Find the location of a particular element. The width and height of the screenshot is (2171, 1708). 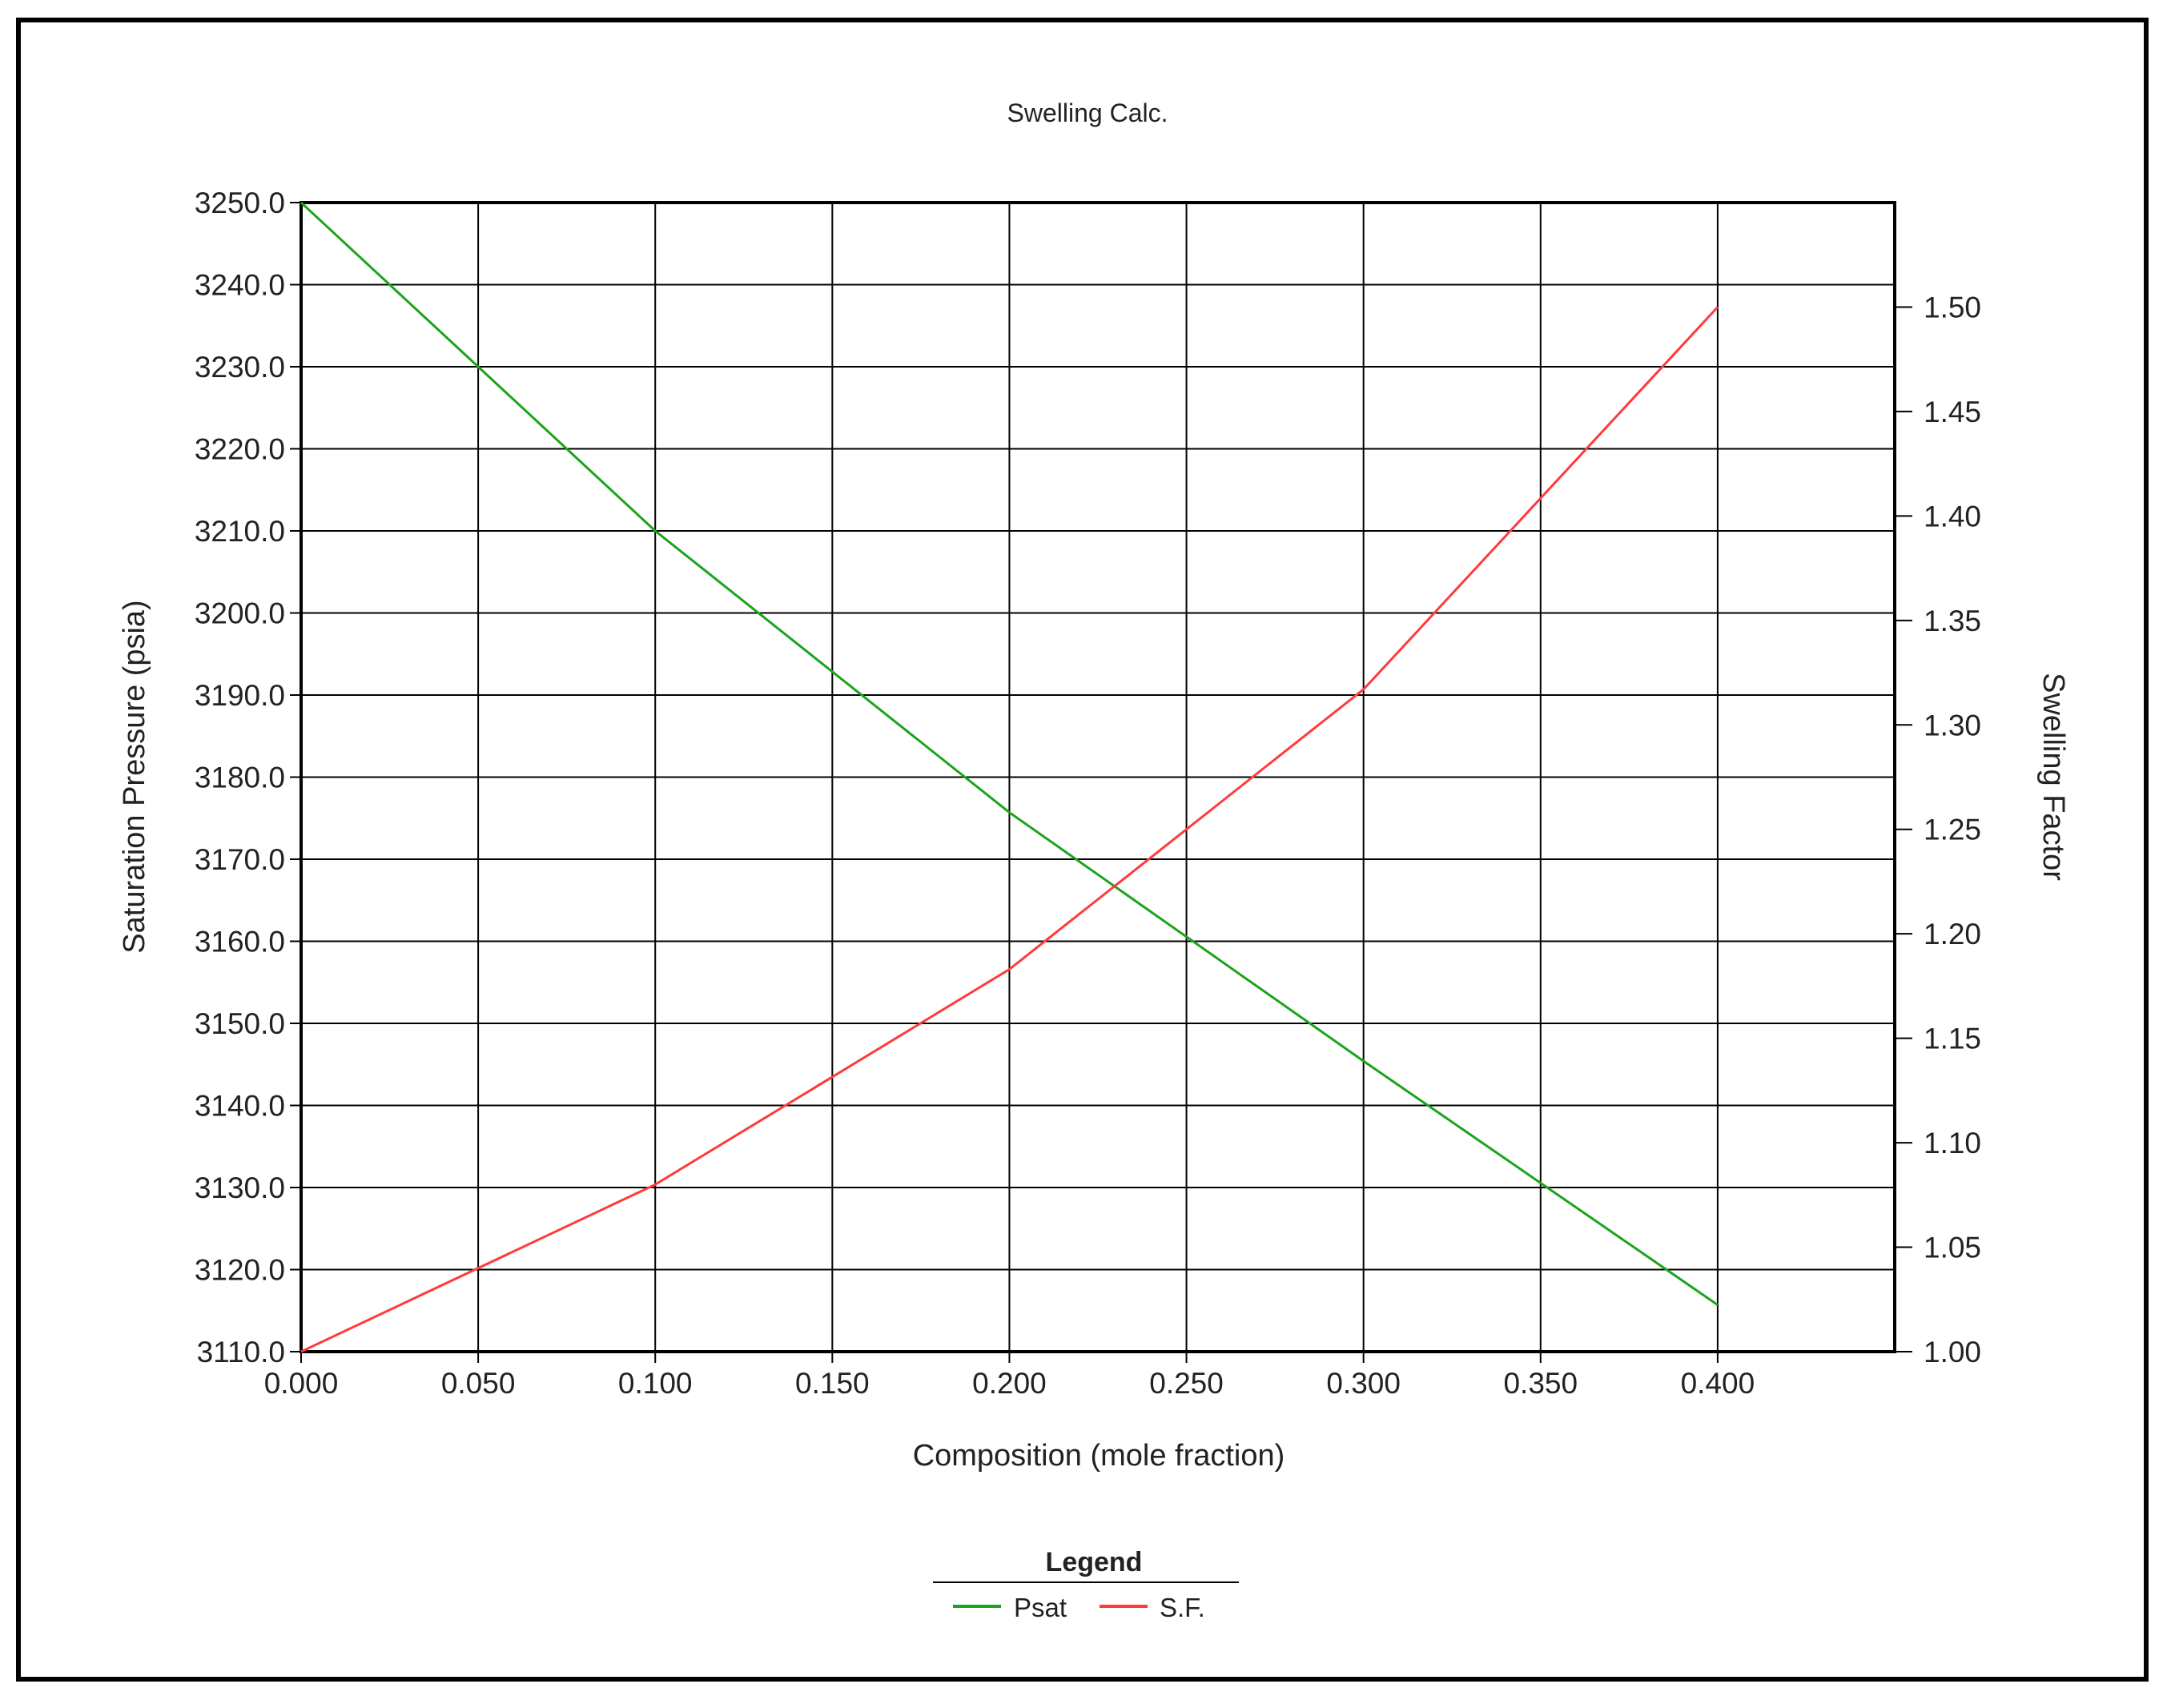

x-tick-label: 0.000 is located at coordinates (302, 1384).